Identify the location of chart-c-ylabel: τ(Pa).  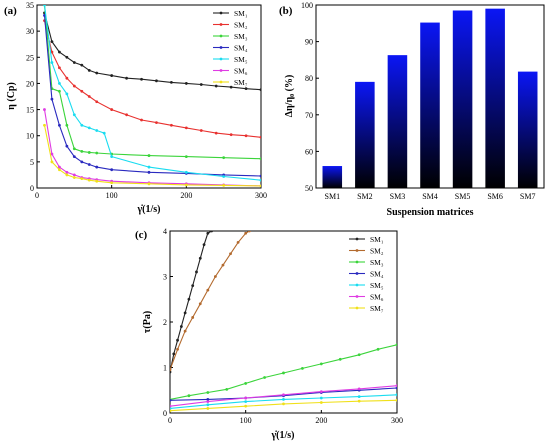
(147, 322).